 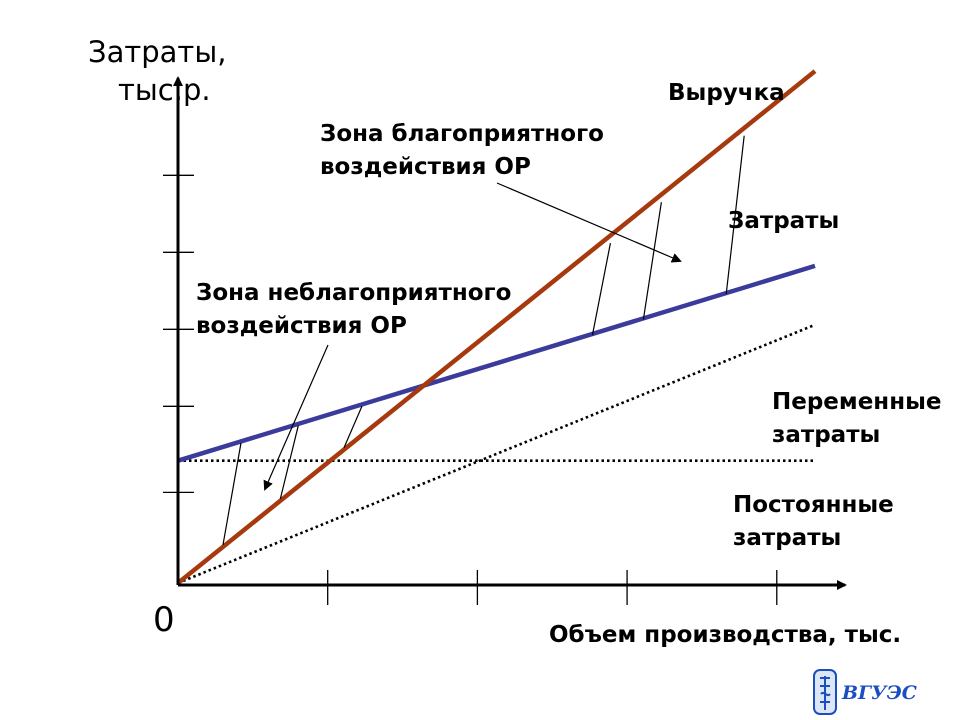 What do you see at coordinates (783, 221) in the screenshot?
I see `costs-label: Затраты` at bounding box center [783, 221].